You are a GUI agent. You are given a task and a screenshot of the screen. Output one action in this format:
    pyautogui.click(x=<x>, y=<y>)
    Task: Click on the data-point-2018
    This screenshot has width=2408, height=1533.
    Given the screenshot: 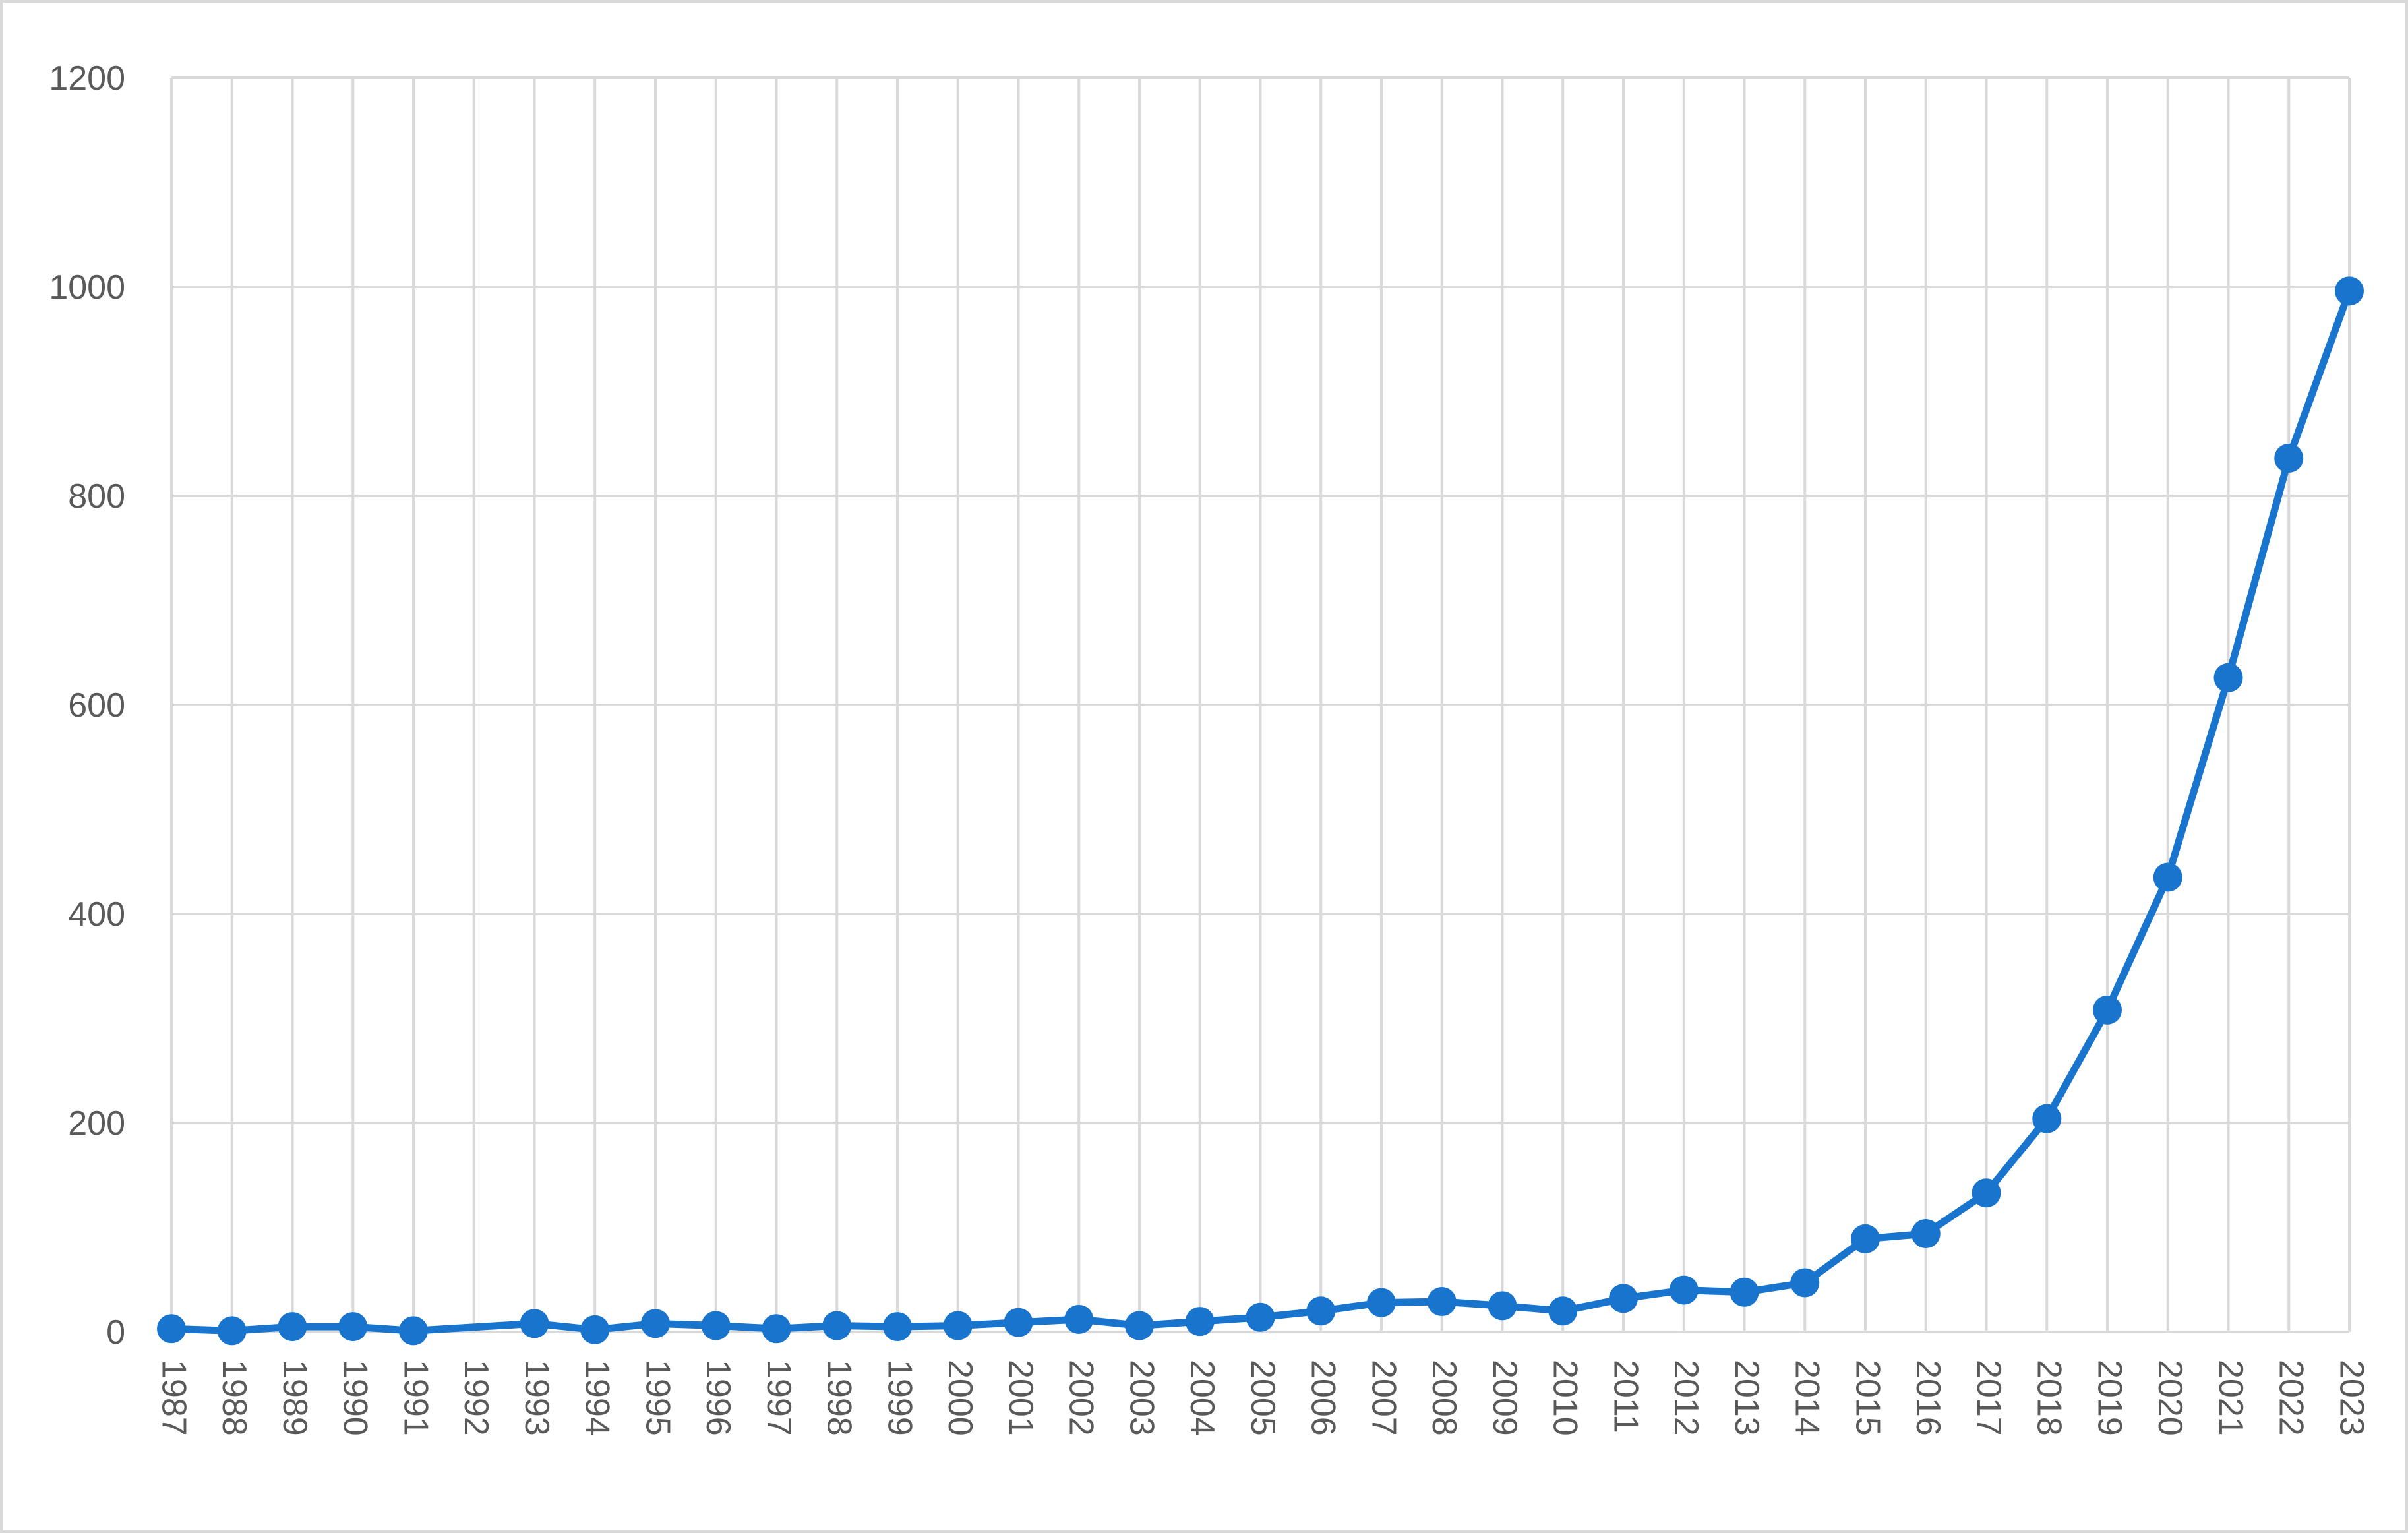 What is the action you would take?
    pyautogui.click(x=2047, y=1118)
    